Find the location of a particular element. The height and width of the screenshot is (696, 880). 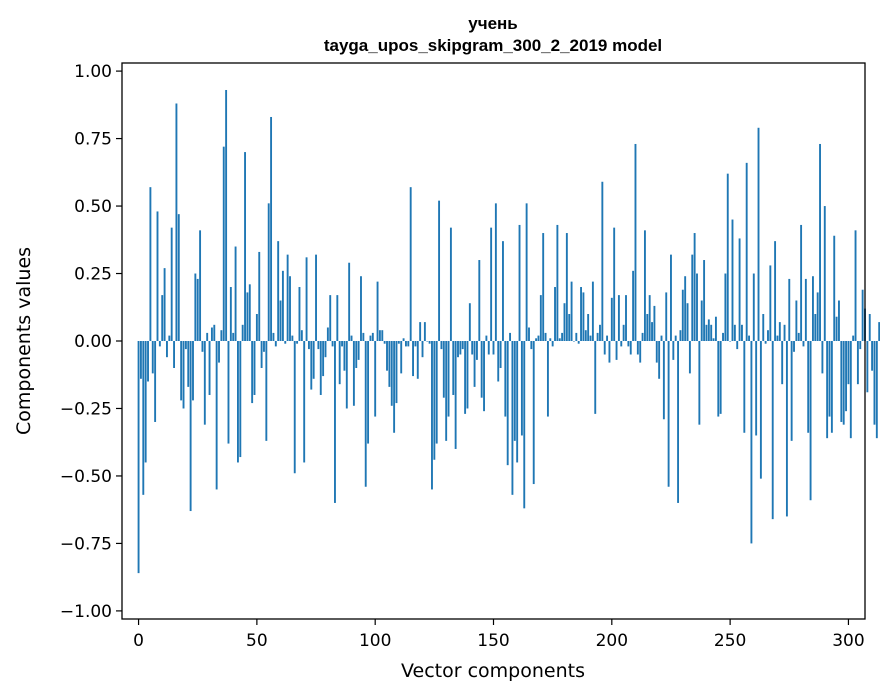

chart-title: учень is located at coordinates (493, 23).